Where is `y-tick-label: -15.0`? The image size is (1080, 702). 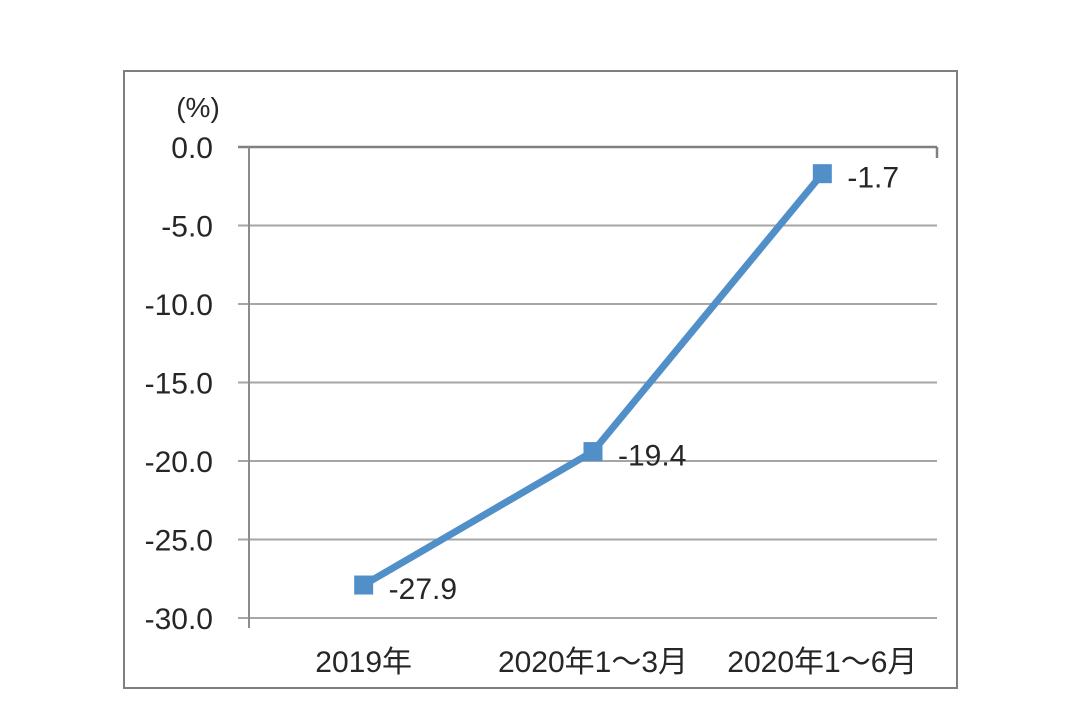
y-tick-label: -15.0 is located at coordinates (179, 384).